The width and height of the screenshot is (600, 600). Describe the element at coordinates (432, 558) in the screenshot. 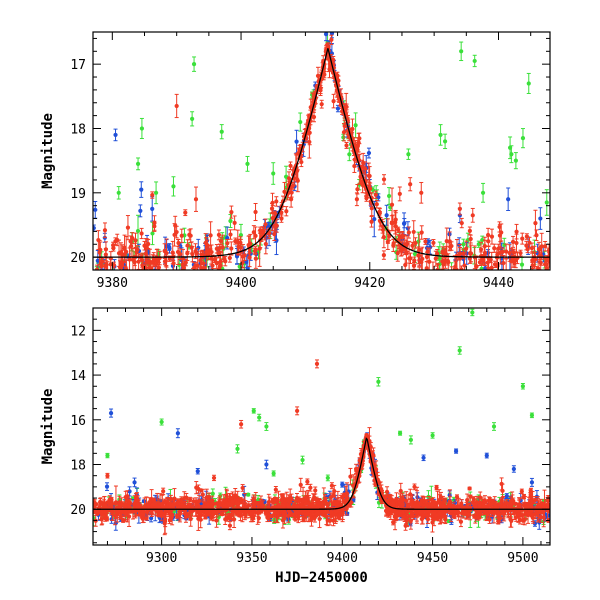

I see `bottom-xtick-label: 9450` at that location.